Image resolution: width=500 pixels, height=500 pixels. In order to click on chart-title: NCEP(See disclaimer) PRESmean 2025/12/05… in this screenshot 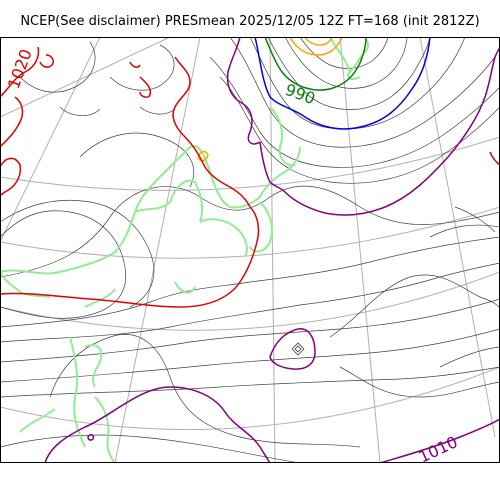, I will do `click(250, 21)`.